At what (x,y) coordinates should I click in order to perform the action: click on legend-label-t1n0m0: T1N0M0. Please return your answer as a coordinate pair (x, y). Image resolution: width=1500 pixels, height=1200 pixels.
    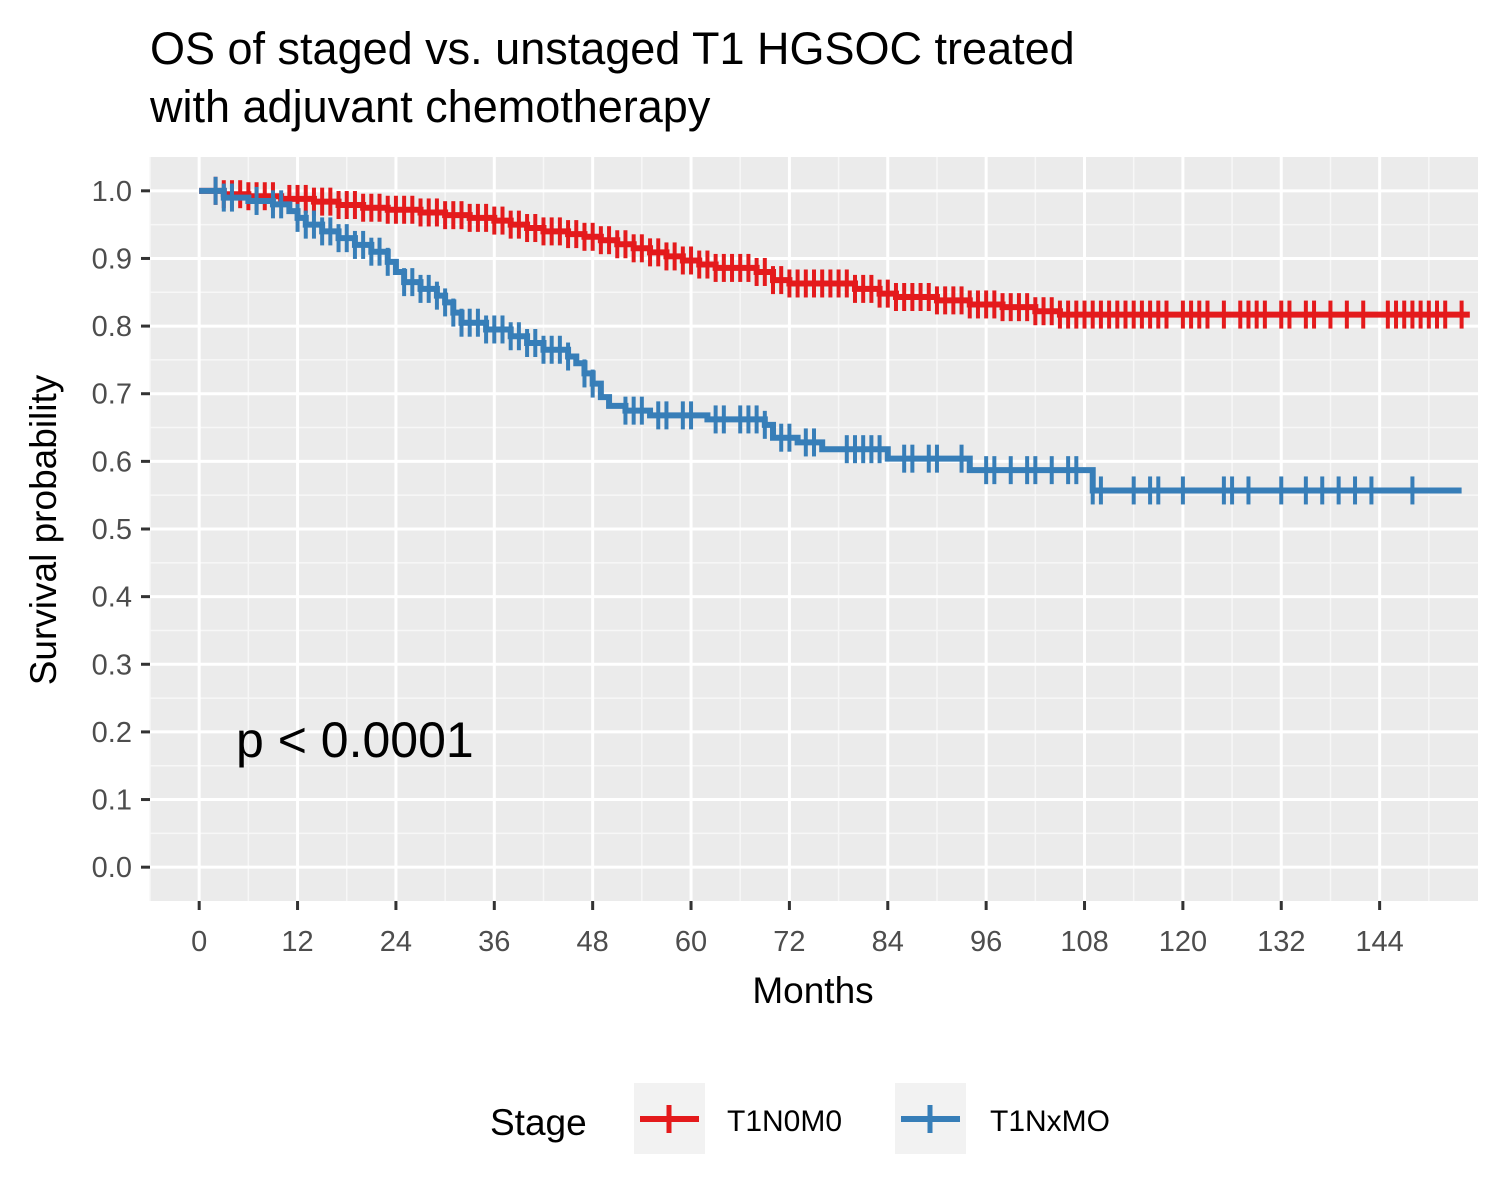
    Looking at the image, I should click on (784, 1121).